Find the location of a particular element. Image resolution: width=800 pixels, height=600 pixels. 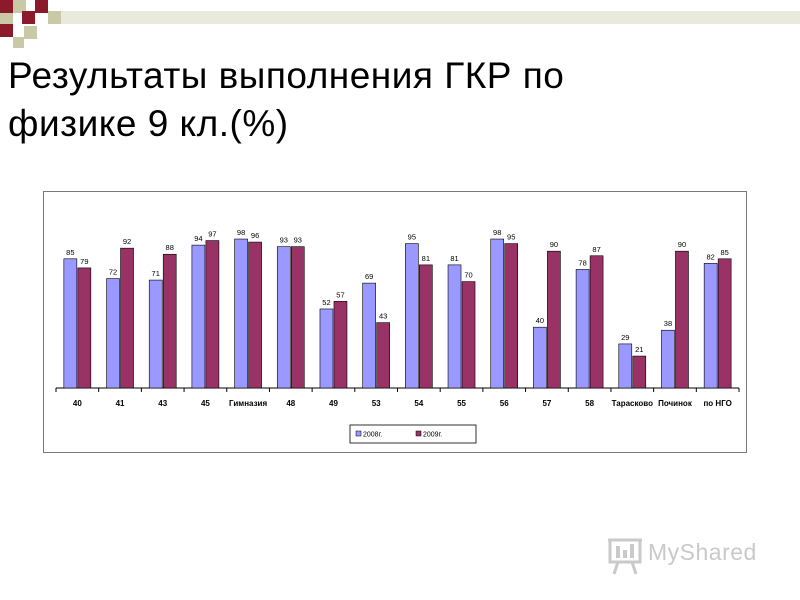

data-label: 21 is located at coordinates (639, 349).